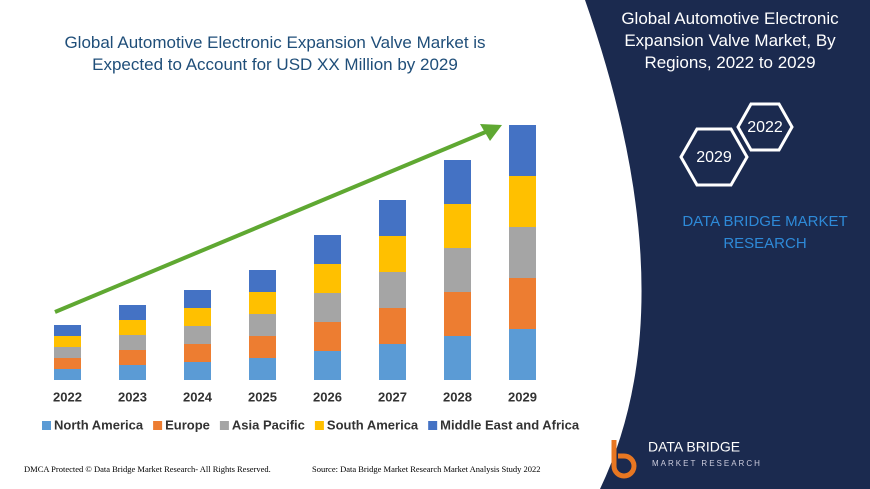 This screenshot has width=870, height=489. What do you see at coordinates (268, 424) in the screenshot?
I see `legend-label: Asia Pacific` at bounding box center [268, 424].